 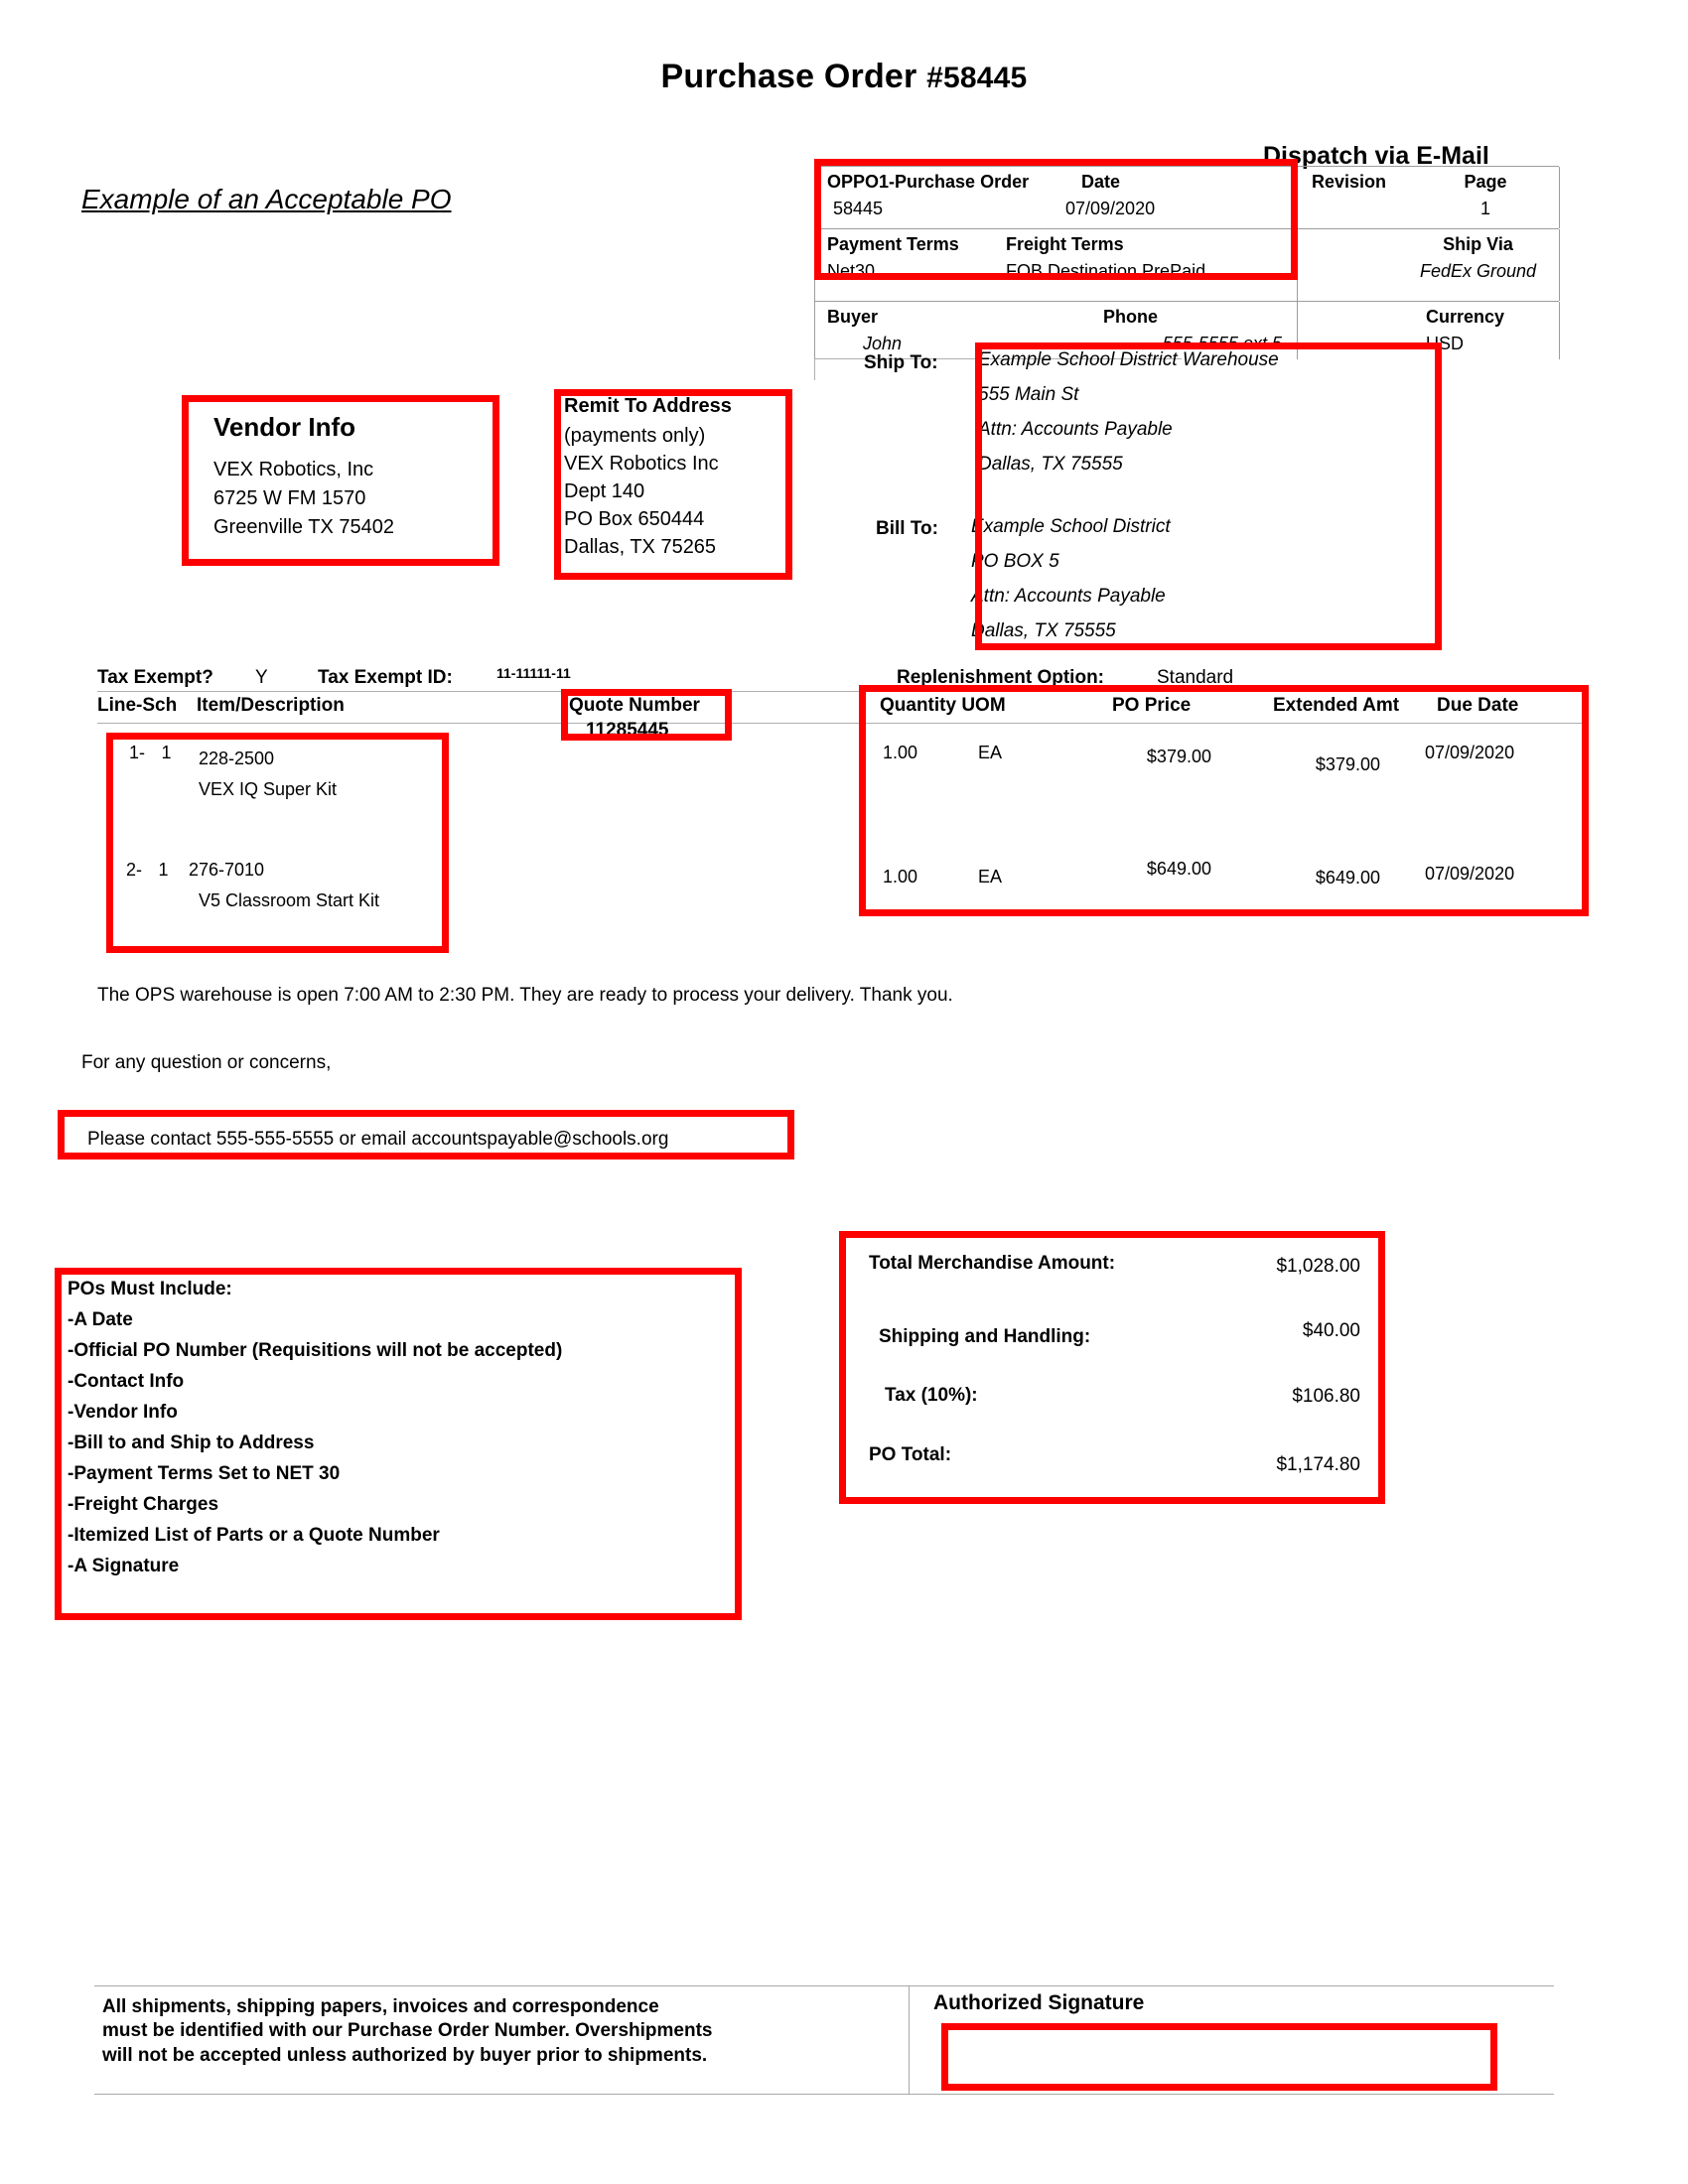 I want to click on tax-exempt-id-value: 11-11111-11, so click(x=533, y=673).